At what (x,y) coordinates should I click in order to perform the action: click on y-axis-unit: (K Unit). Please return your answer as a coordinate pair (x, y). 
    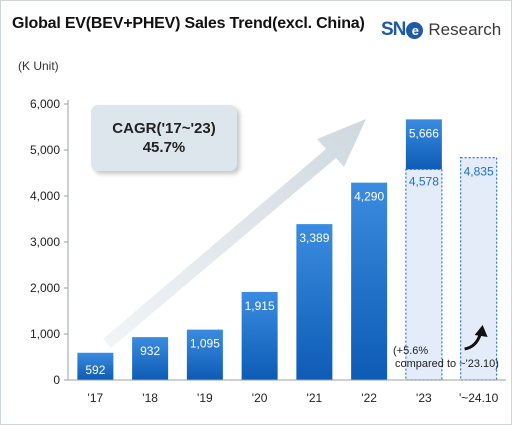
    Looking at the image, I should click on (38, 66).